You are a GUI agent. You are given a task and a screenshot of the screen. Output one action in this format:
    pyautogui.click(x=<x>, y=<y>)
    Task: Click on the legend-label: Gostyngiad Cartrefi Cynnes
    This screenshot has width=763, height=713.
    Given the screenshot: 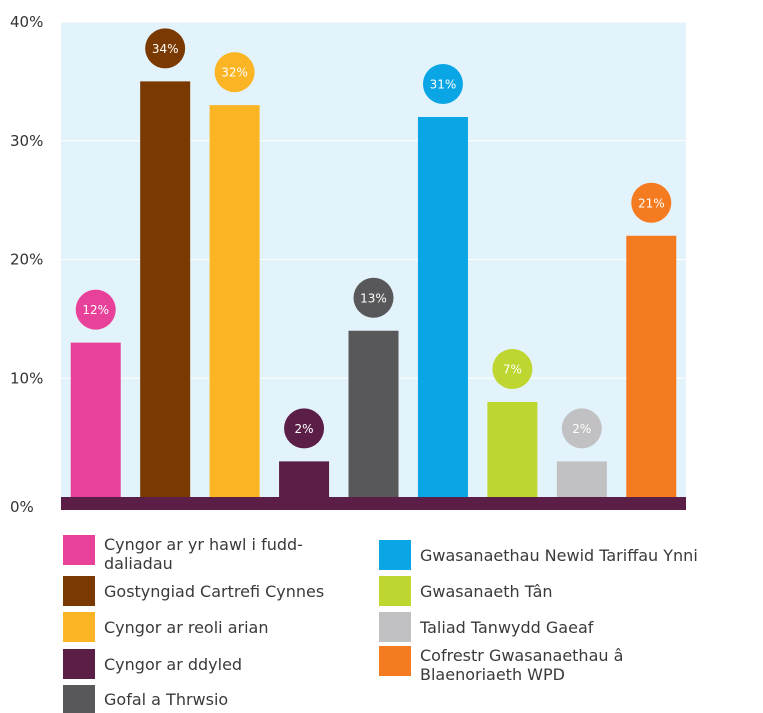 What is the action you would take?
    pyautogui.click(x=214, y=588)
    